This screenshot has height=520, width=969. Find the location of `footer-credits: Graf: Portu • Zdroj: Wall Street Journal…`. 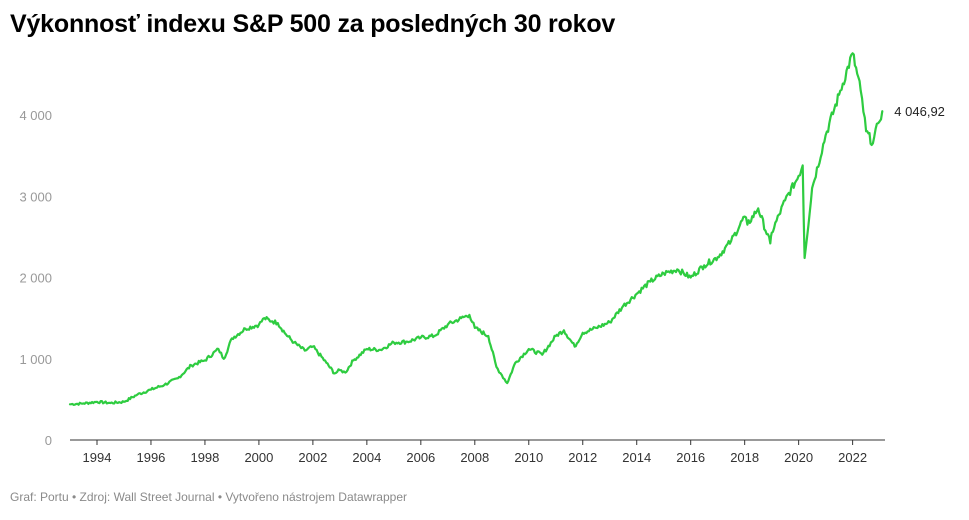

footer-credits: Graf: Portu • Zdroj: Wall Street Journal… is located at coordinates (209, 497).